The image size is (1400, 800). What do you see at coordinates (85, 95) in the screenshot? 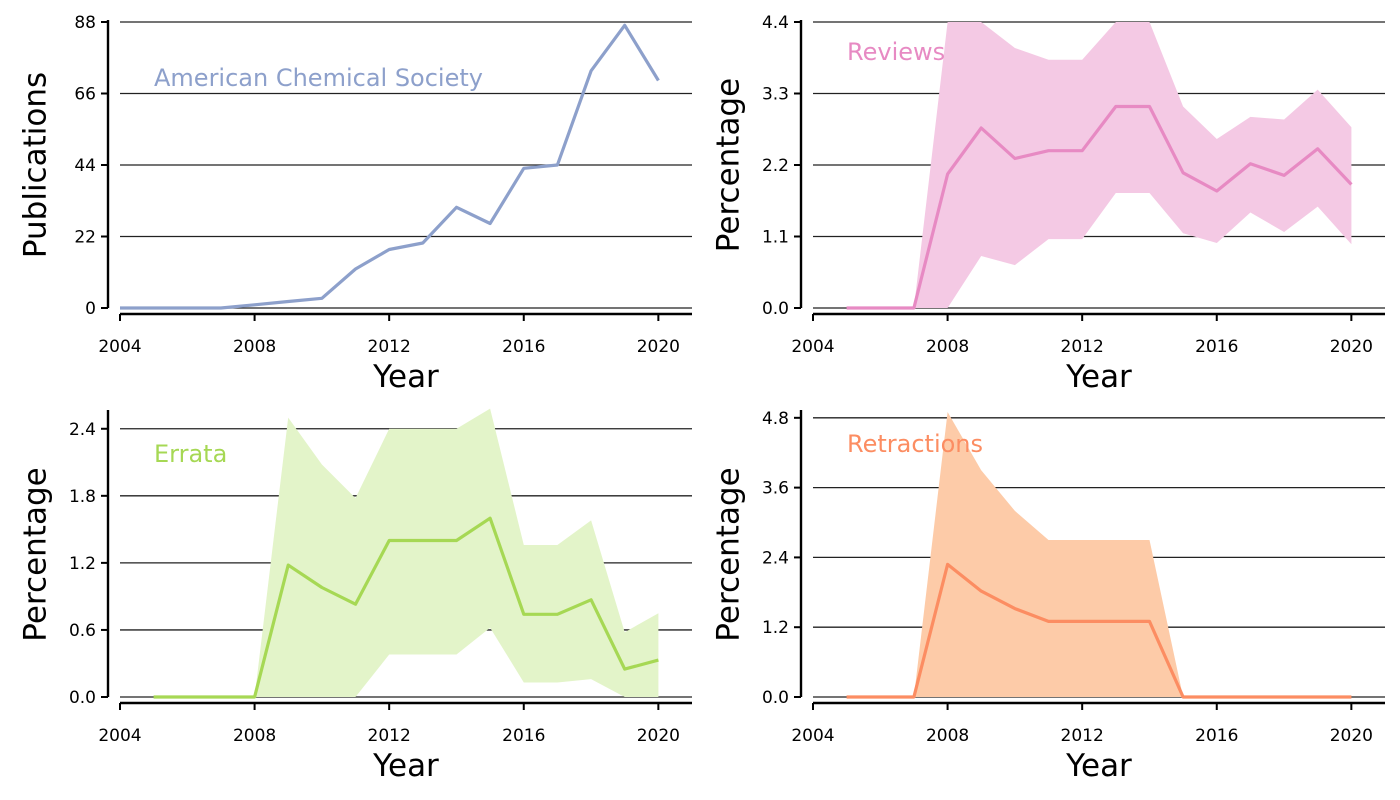
I see `y-tick-label: 66` at bounding box center [85, 95].